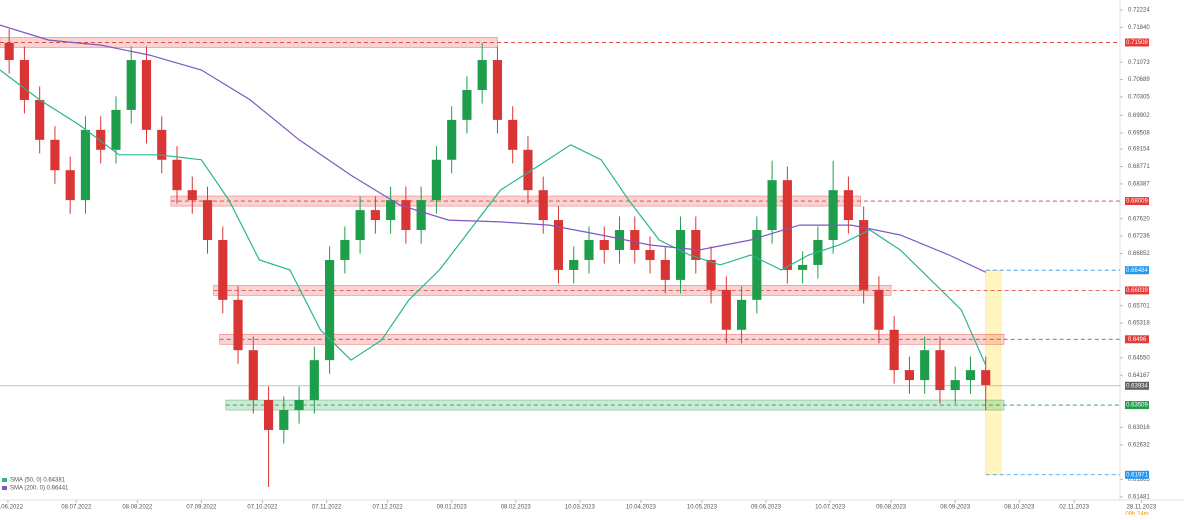  Describe the element at coordinates (1139, 358) in the screenshot. I see `y-tick-label: 0.64550` at that location.